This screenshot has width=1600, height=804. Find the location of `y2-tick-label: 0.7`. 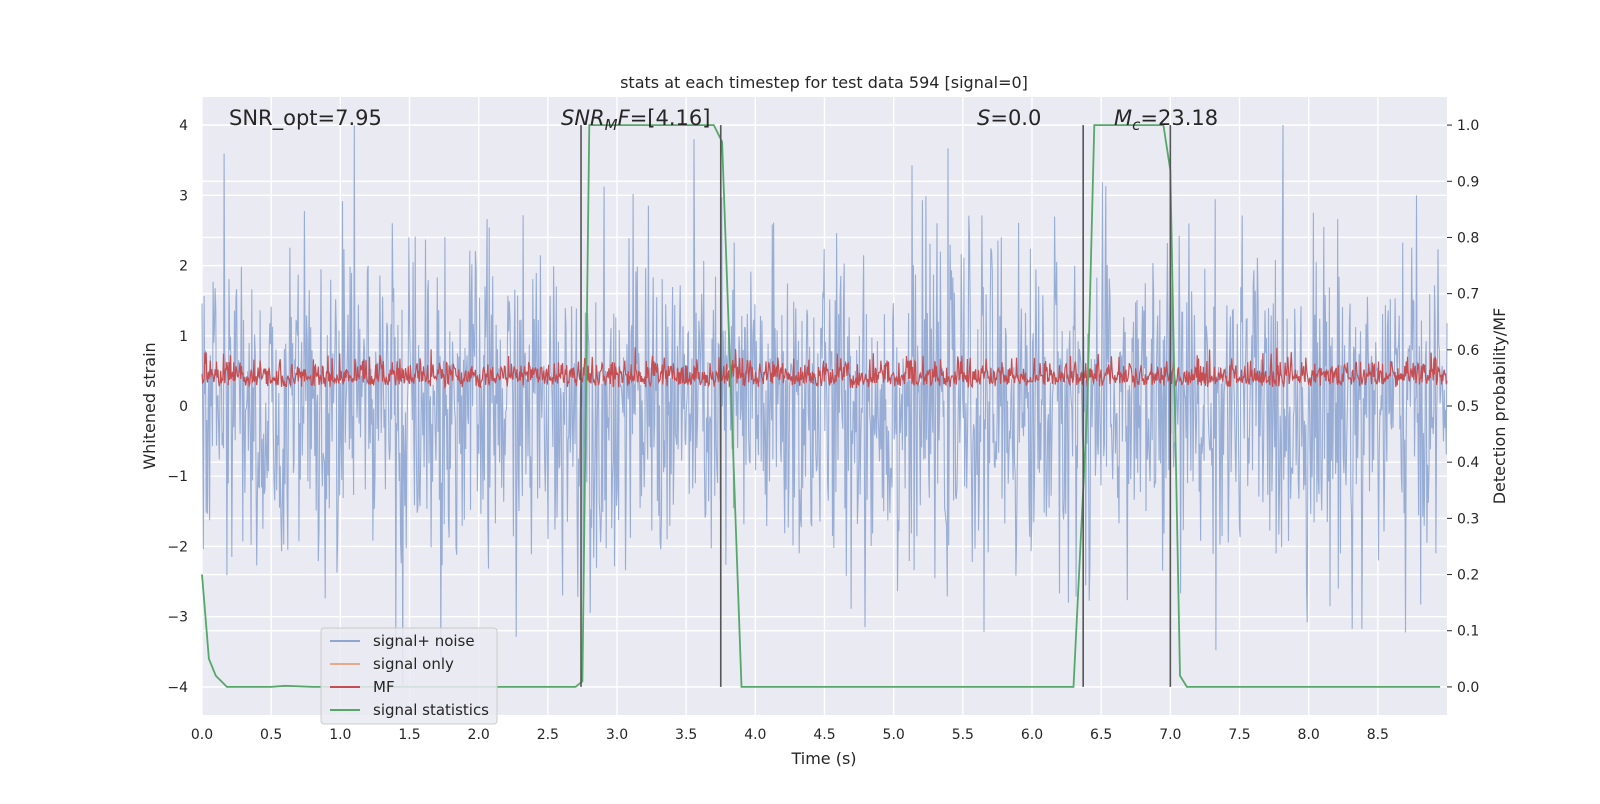

y2-tick-label: 0.7 is located at coordinates (1468, 295).